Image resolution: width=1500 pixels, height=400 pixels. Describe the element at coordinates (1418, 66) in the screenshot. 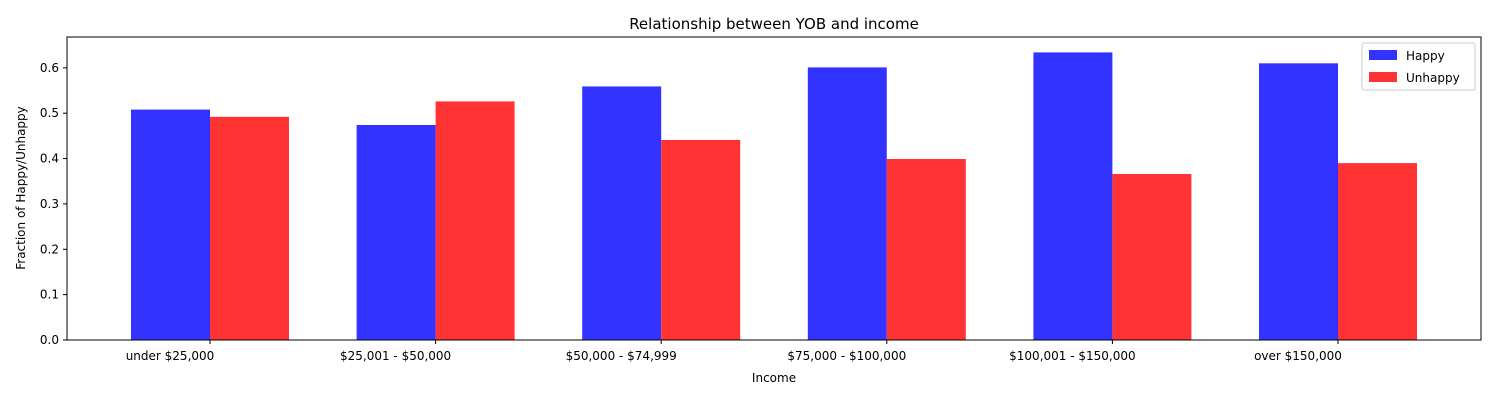

I see `legend: Happy Unhappy` at that location.